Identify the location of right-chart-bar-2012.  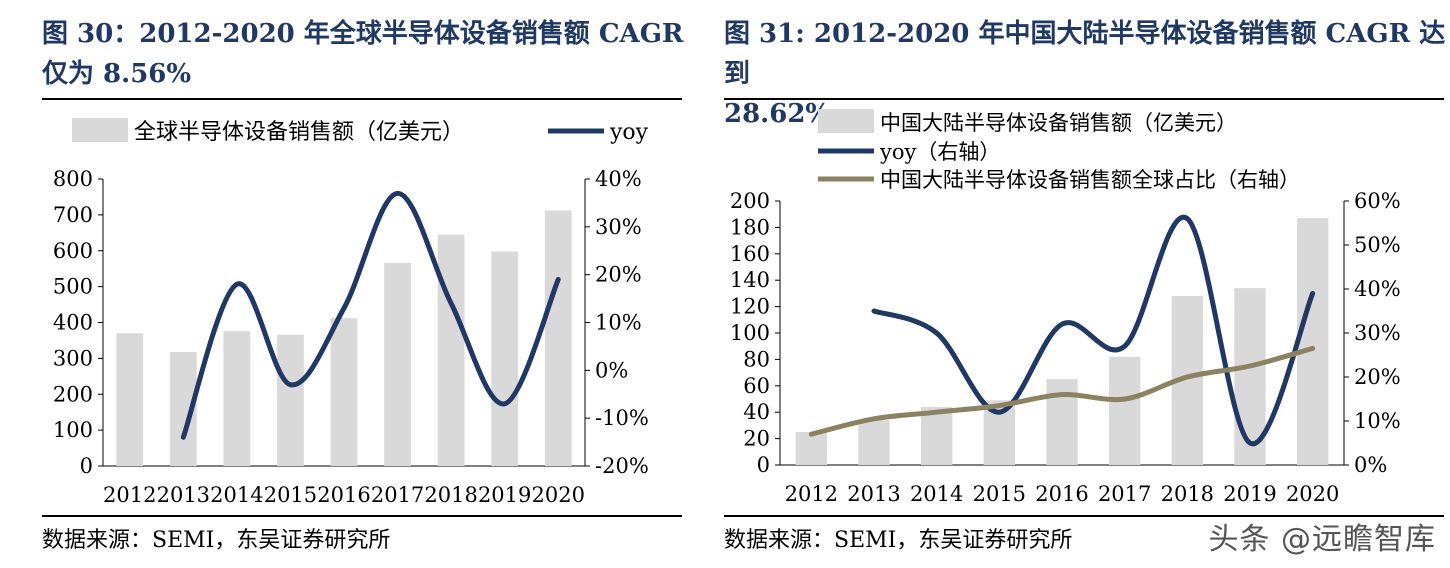
(811, 448).